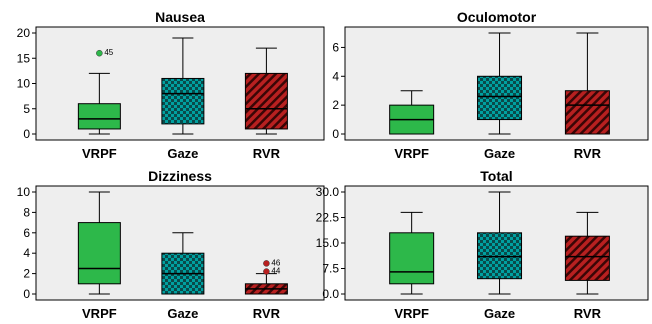 The image size is (652, 324). Describe the element at coordinates (330, 294) in the screenshot. I see `y-tick-label: 0.0` at that location.